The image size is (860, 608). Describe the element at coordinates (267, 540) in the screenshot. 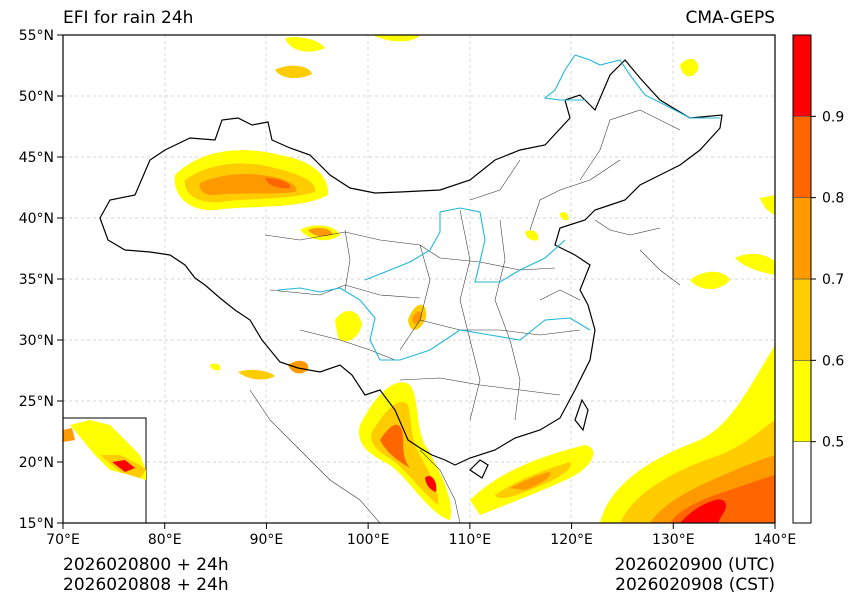

I see `lon-tick-label: 90°E` at that location.